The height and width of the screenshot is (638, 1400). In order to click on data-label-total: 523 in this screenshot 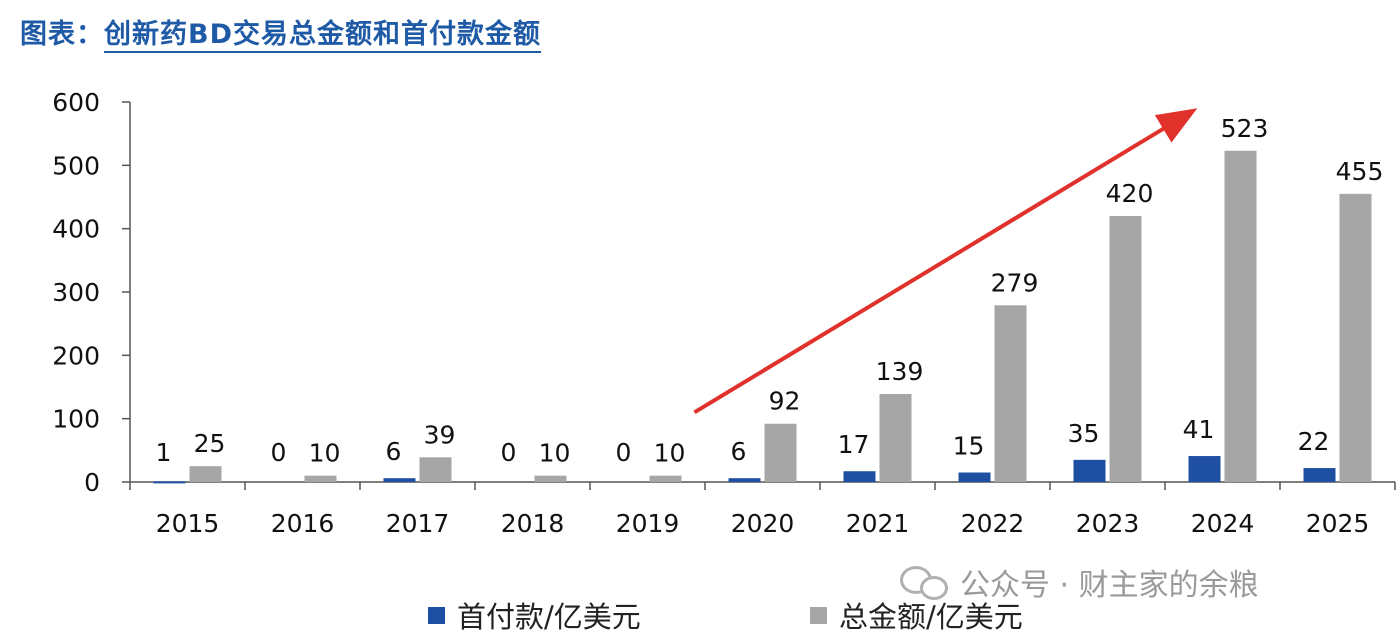, I will do `click(1245, 128)`.